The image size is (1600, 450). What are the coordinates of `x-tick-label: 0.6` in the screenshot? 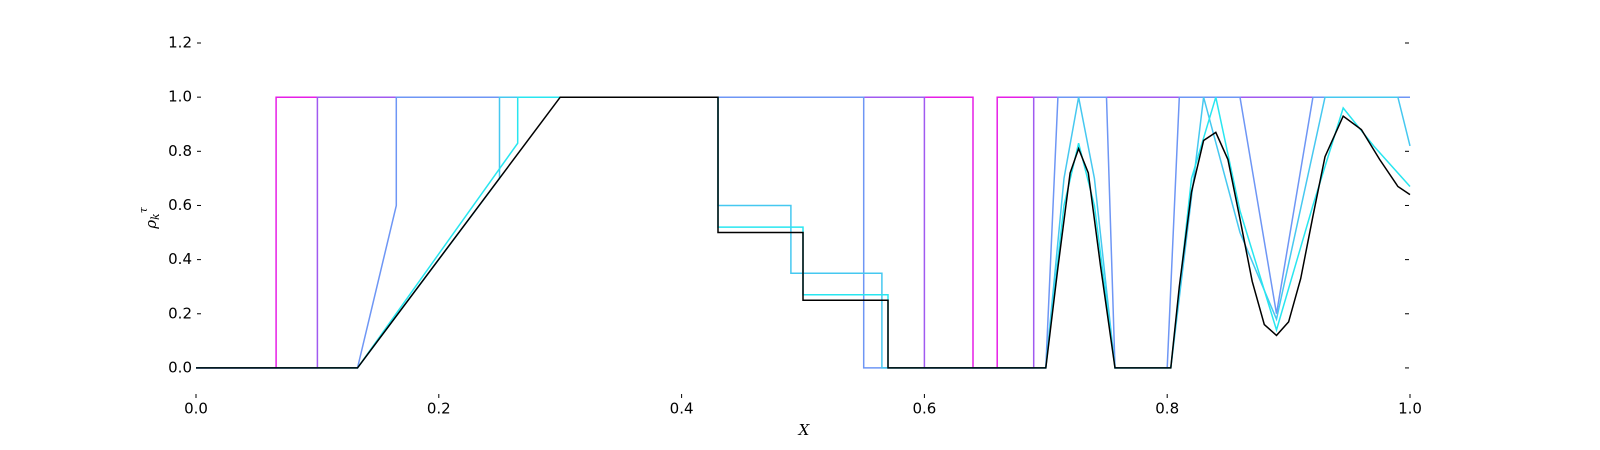 It's located at (924, 409).